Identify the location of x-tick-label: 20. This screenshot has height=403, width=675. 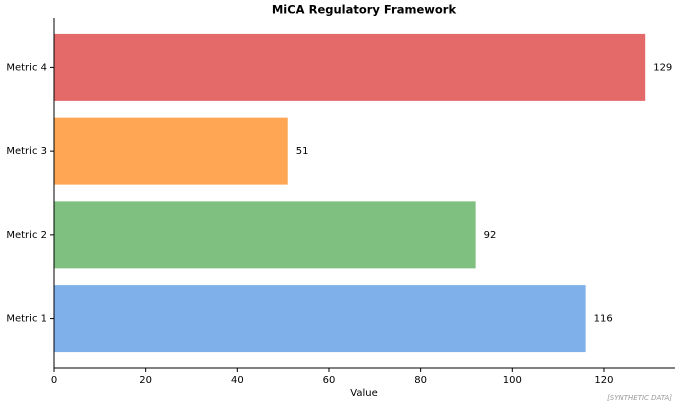
(145, 380).